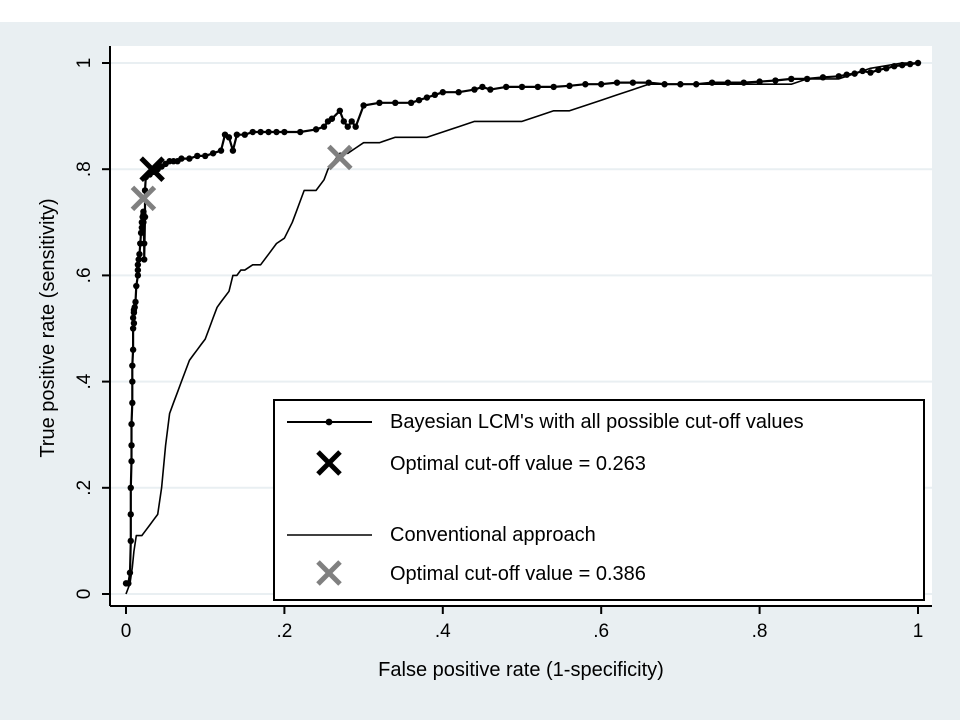 The width and height of the screenshot is (960, 725). I want to click on optimal-marker-2-stroke-b, so click(340, 157).